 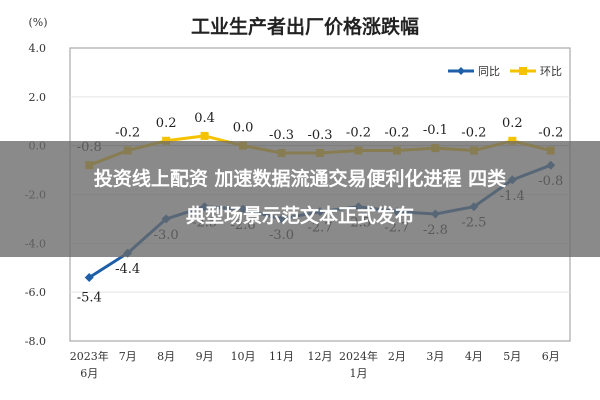 I want to click on x-tick-label: 7月, so click(x=128, y=356).